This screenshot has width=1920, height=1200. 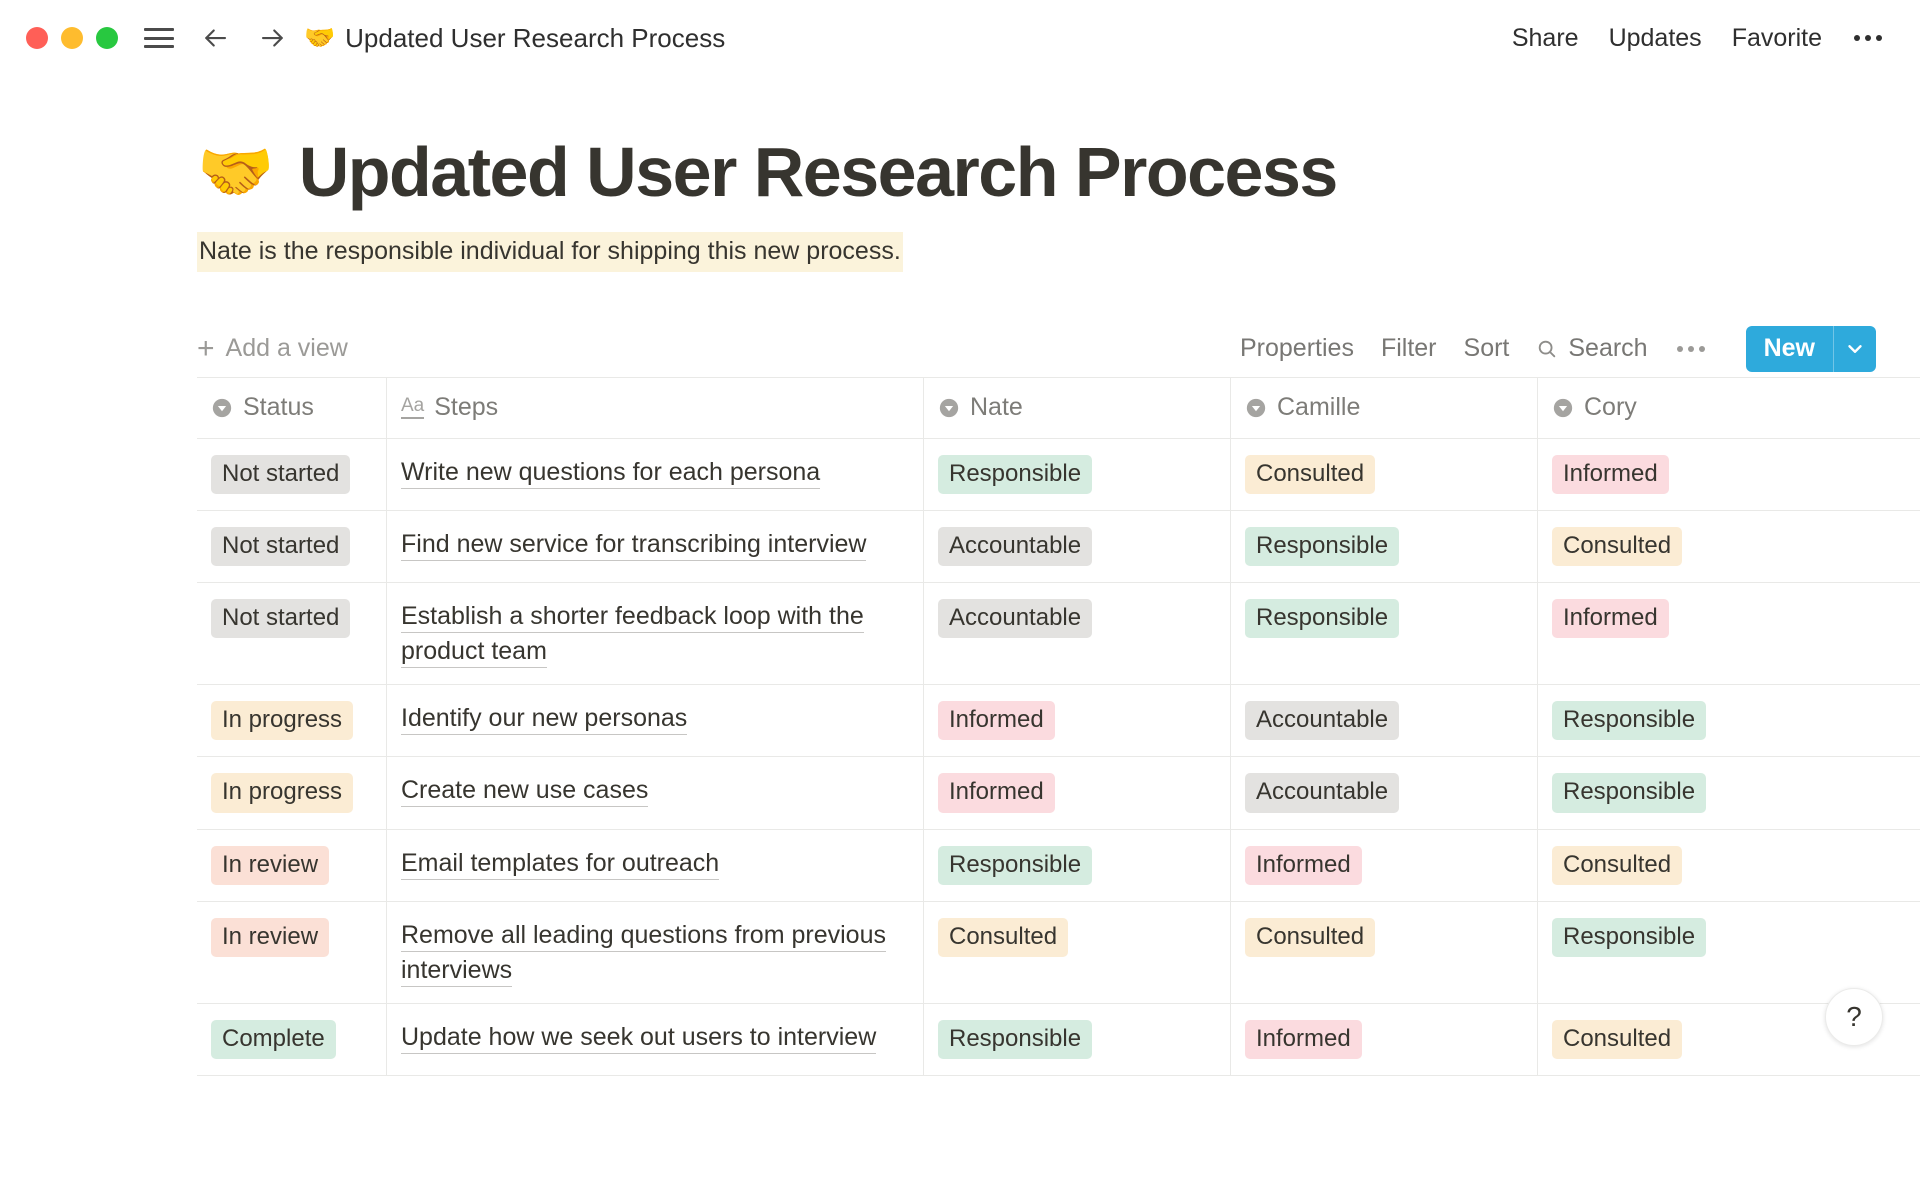 I want to click on step-title-link: Create new use cases, so click(x=525, y=790).